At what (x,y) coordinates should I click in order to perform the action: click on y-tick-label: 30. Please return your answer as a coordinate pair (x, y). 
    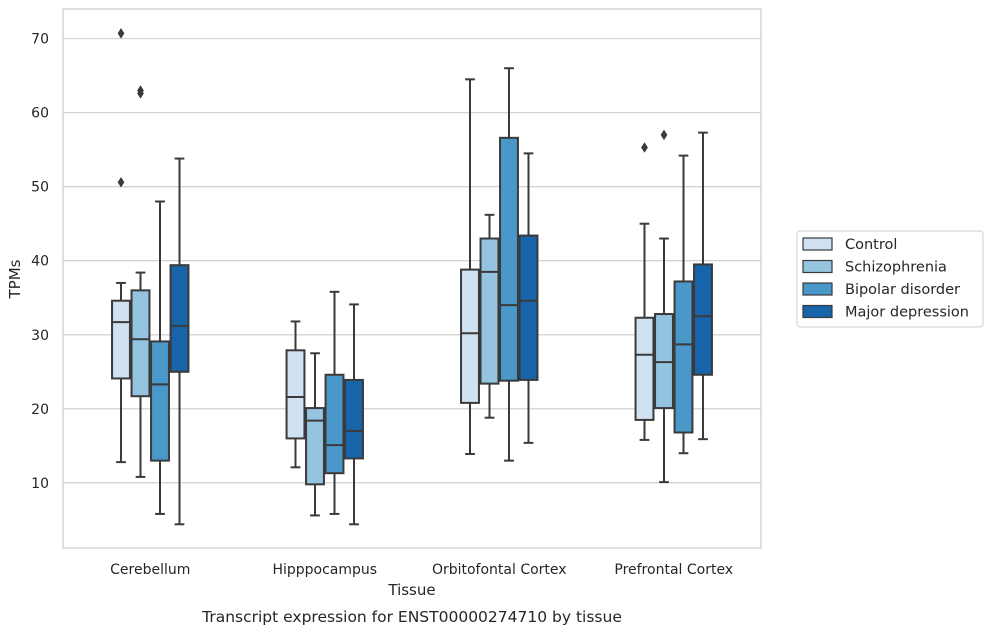
    Looking at the image, I should click on (40, 336).